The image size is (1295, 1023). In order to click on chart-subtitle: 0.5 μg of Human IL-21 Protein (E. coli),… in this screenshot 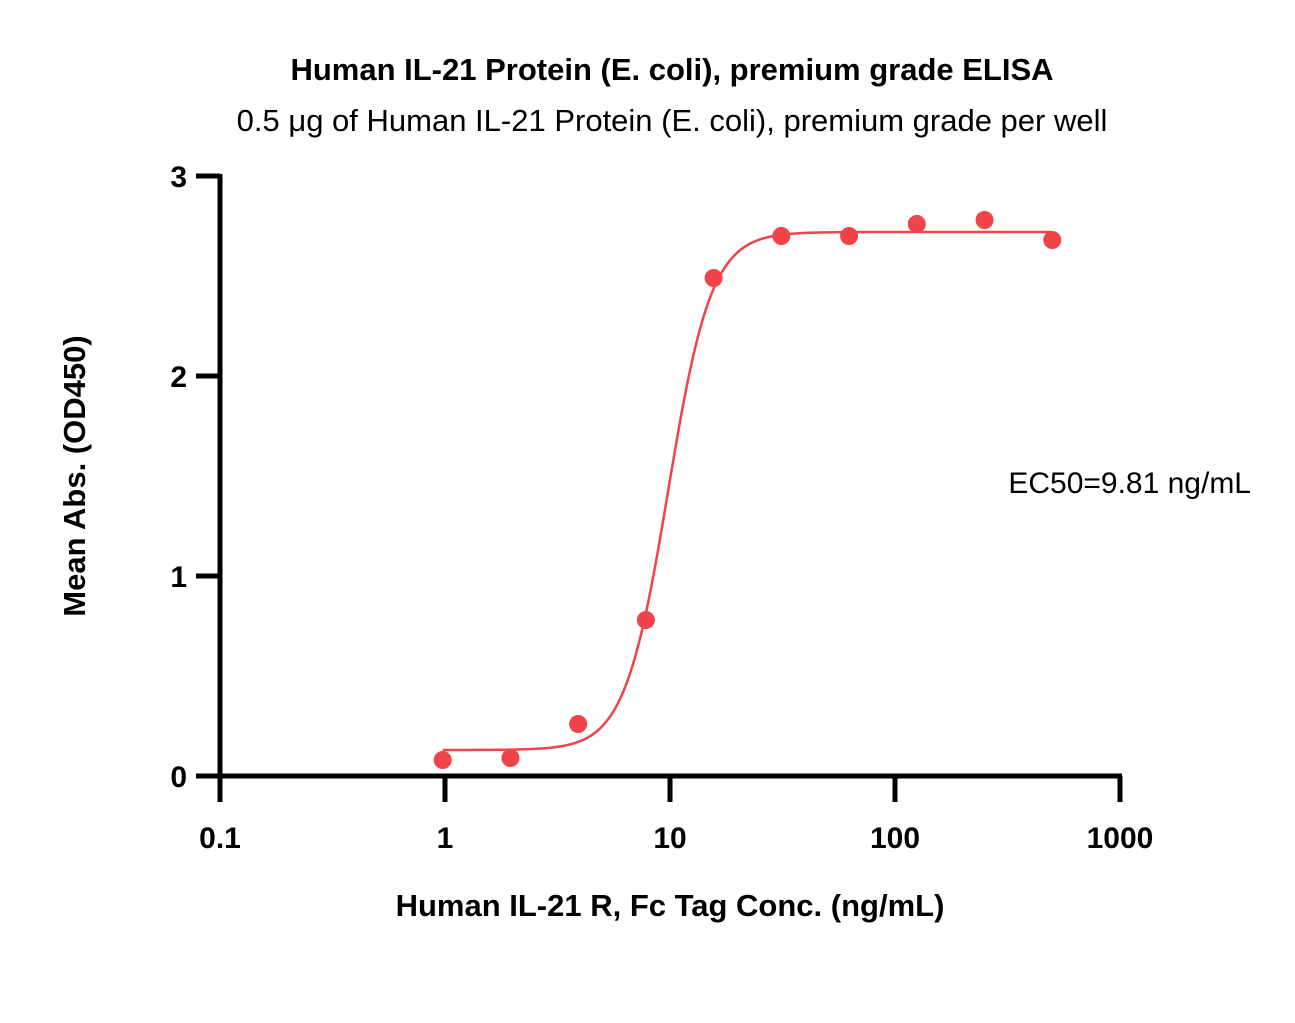, I will do `click(672, 120)`.